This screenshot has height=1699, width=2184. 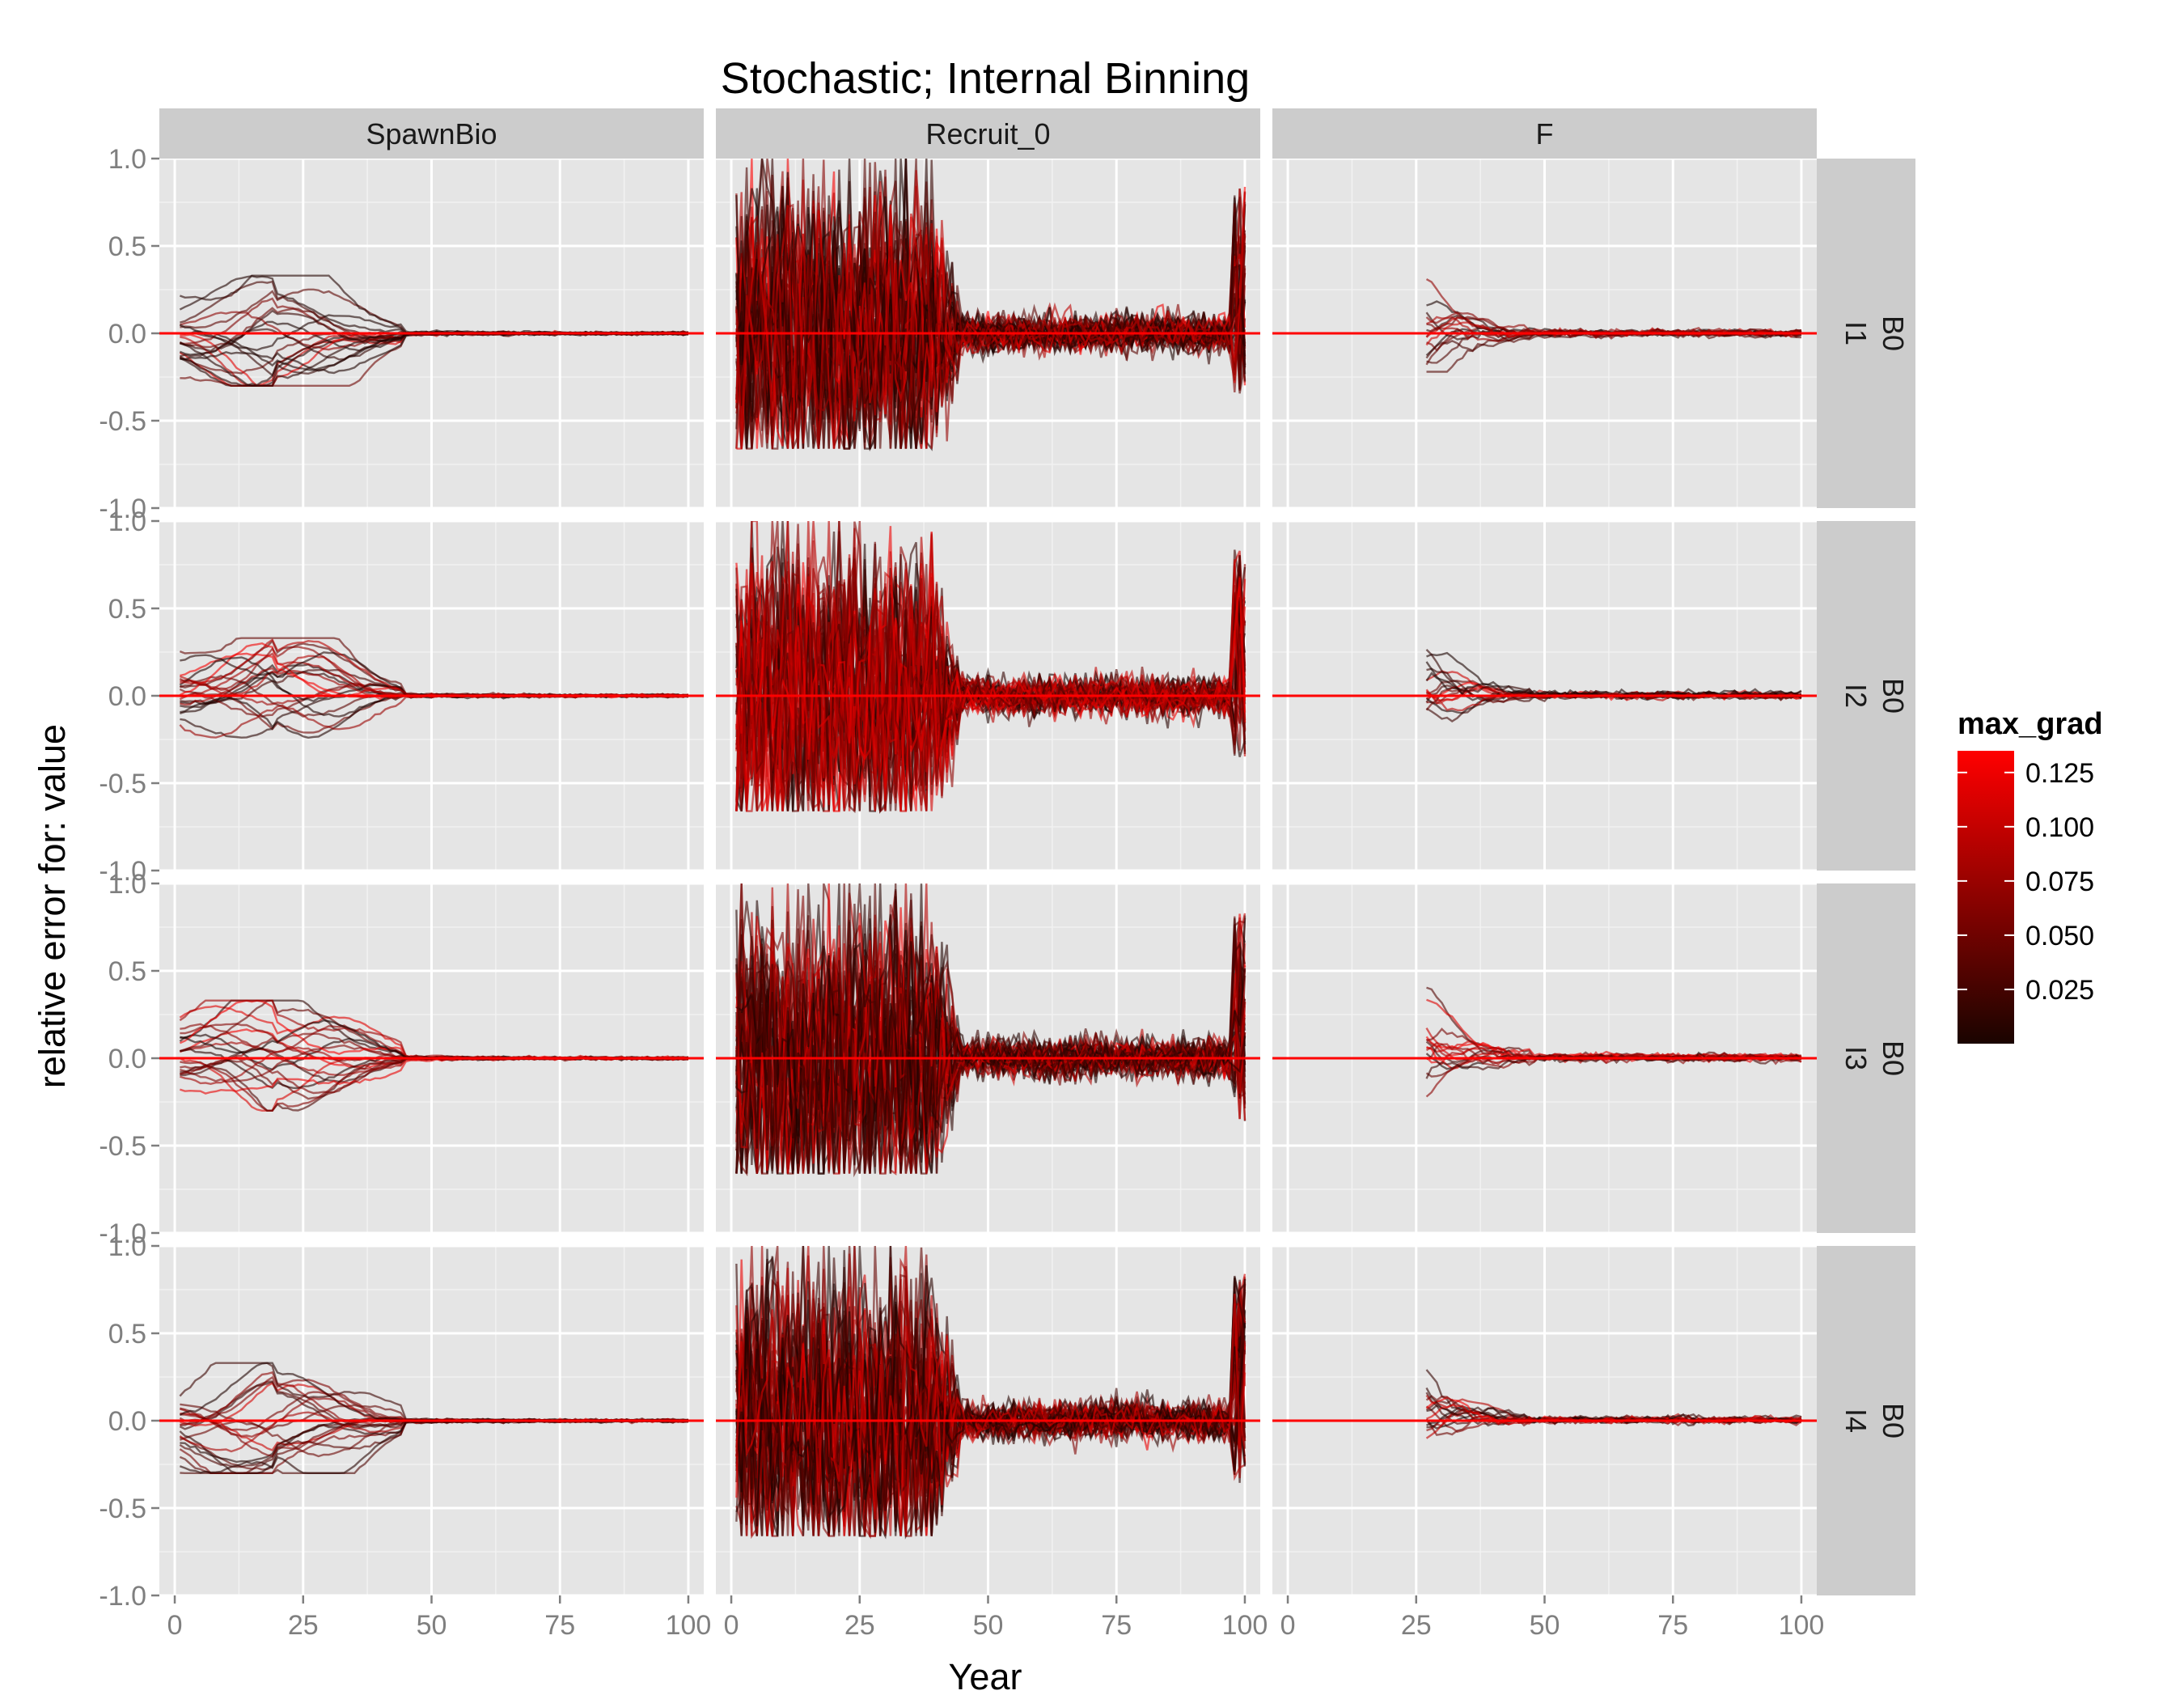 I want to click on series-group, so click(x=990, y=1393).